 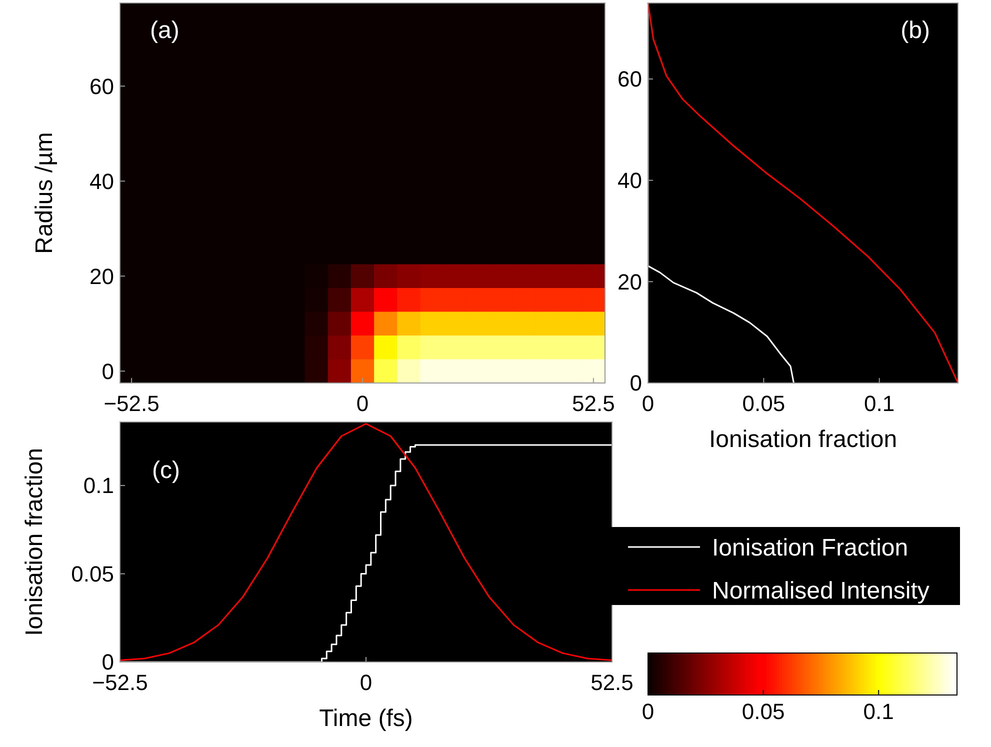 I want to click on color-bar-label: 0.05, so click(x=763, y=711).